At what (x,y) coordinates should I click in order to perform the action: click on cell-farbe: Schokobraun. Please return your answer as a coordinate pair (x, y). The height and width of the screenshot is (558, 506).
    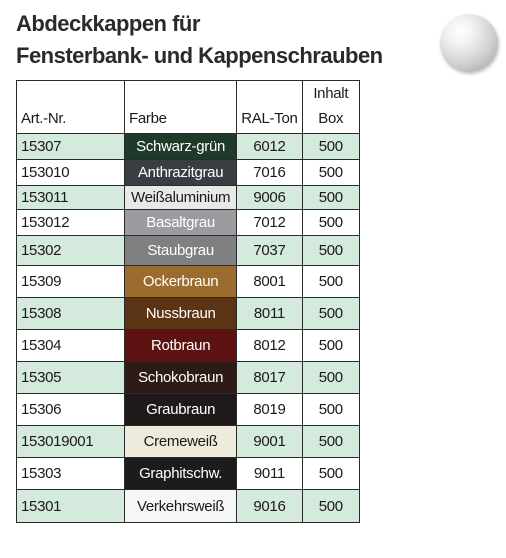
    Looking at the image, I should click on (180, 377).